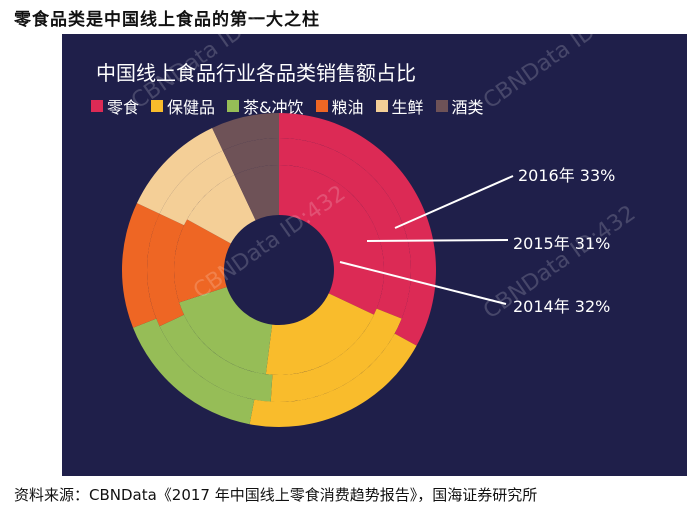 The image size is (700, 511). Describe the element at coordinates (221, 209) in the screenshot. I see `slice-2014年-生鲜` at that location.